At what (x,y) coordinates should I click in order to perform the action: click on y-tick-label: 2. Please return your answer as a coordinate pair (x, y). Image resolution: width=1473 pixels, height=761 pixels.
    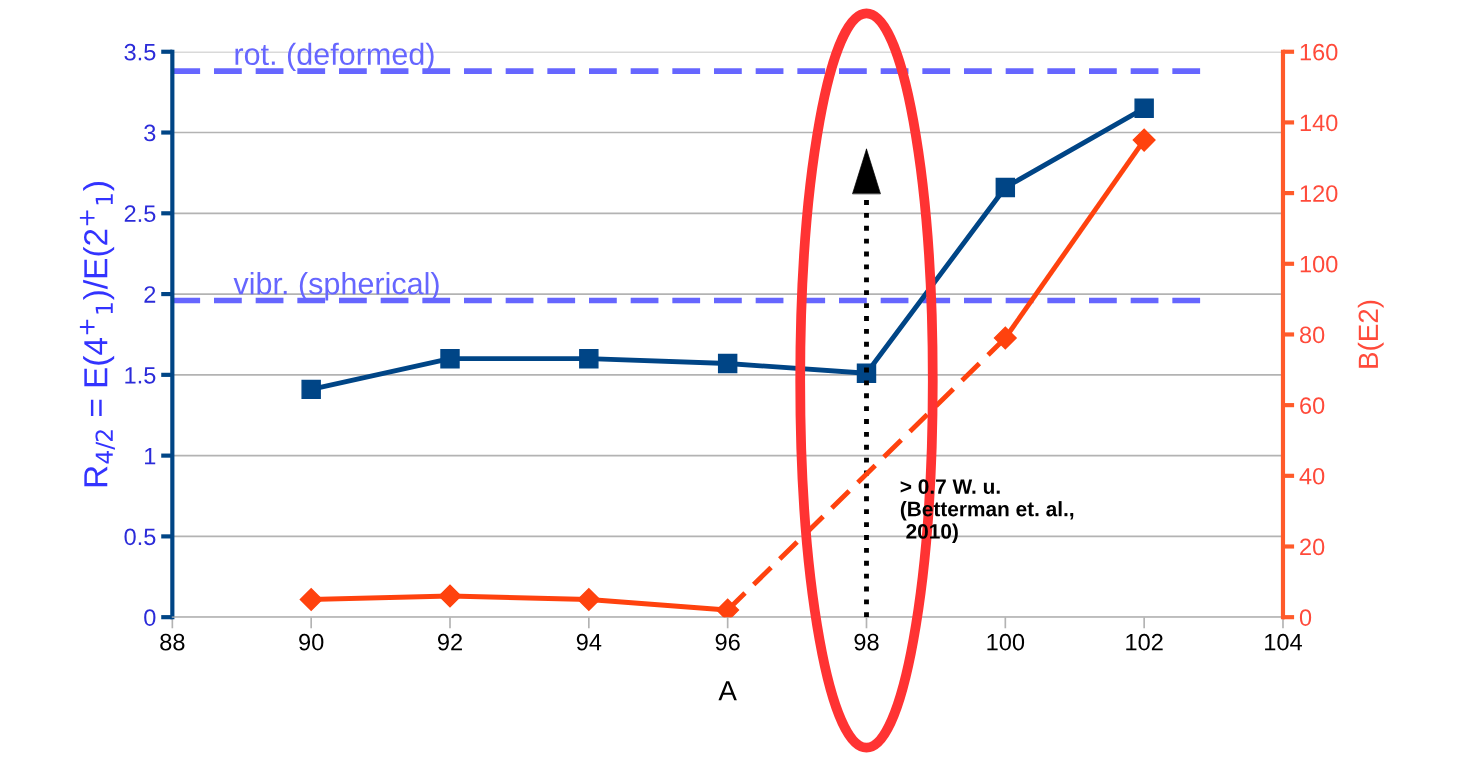
    Looking at the image, I should click on (150, 294).